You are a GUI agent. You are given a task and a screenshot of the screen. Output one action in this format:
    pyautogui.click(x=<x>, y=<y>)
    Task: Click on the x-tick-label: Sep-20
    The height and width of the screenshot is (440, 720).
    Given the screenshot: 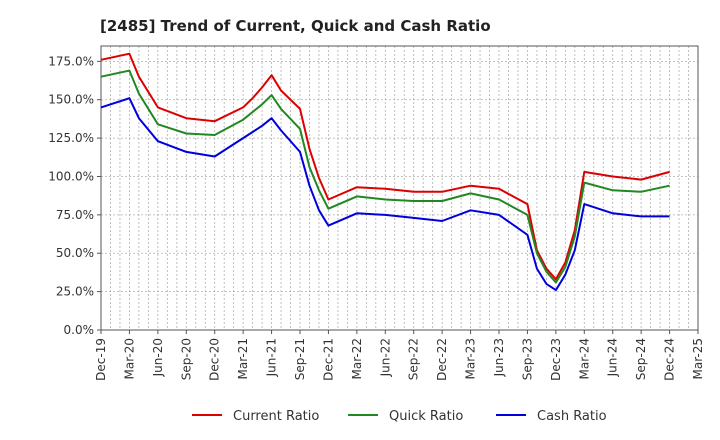 What is the action you would take?
    pyautogui.click(x=186, y=359)
    